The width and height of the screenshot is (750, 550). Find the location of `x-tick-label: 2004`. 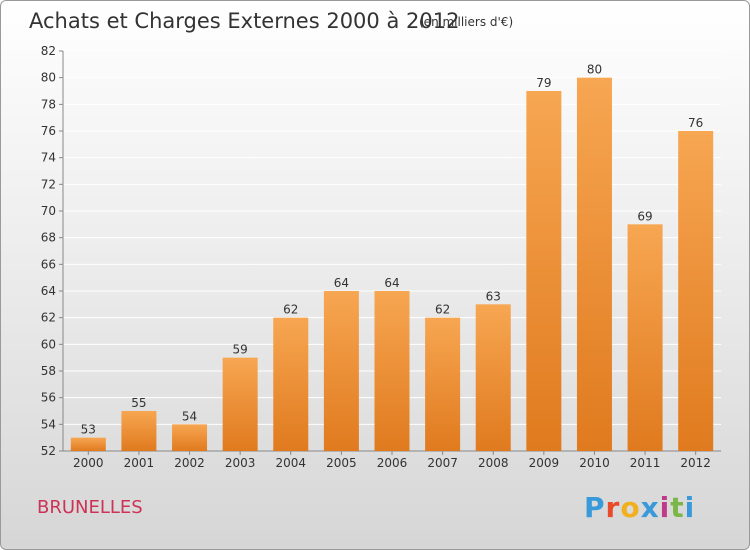

x-tick-label: 2004 is located at coordinates (290, 463).